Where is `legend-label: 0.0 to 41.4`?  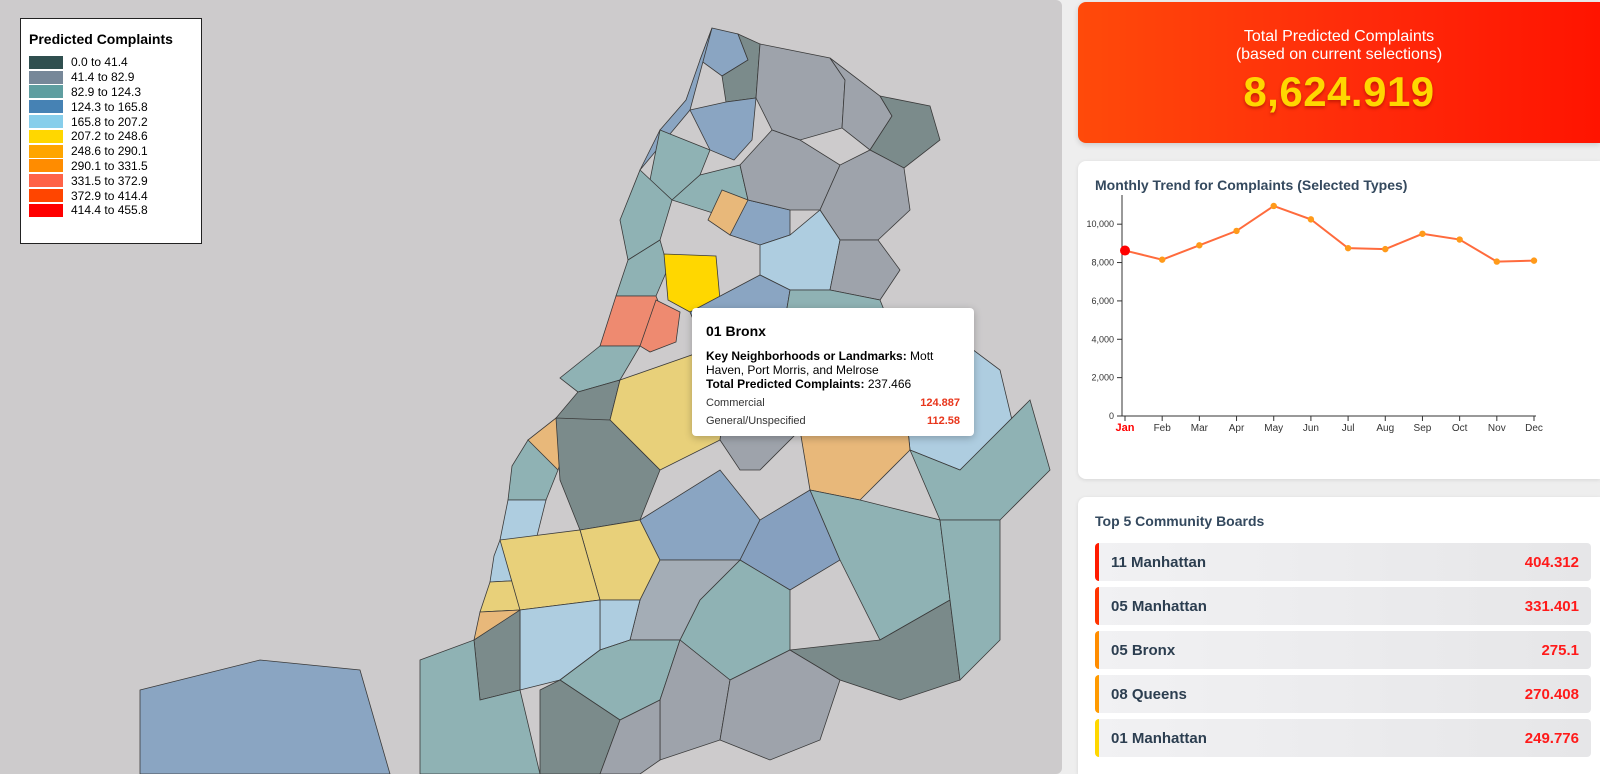
legend-label: 0.0 to 41.4 is located at coordinates (99, 62).